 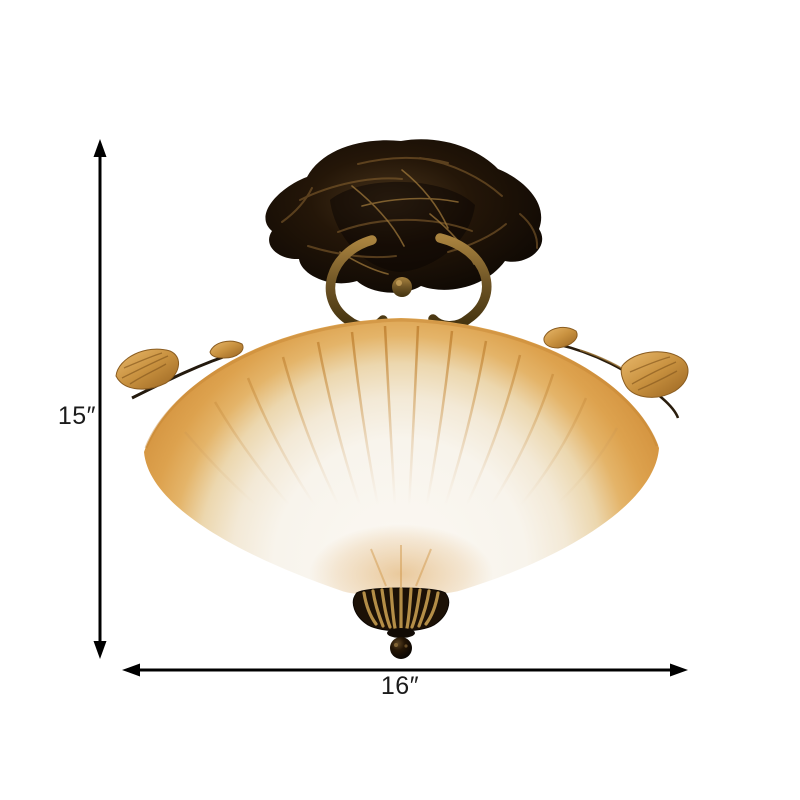 What do you see at coordinates (401, 608) in the screenshot?
I see `finial-ribs` at bounding box center [401, 608].